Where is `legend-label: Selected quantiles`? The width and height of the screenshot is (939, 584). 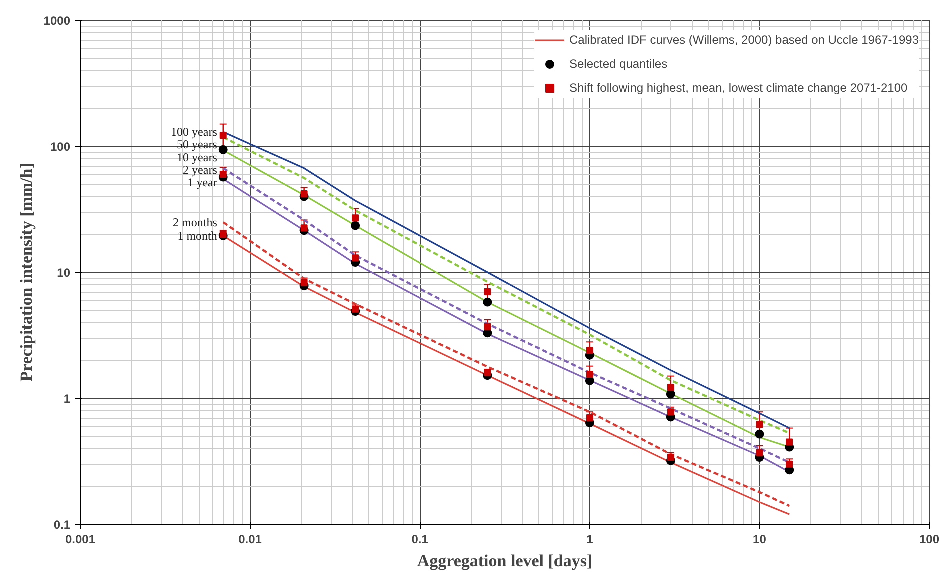 legend-label: Selected quantiles is located at coordinates (619, 64).